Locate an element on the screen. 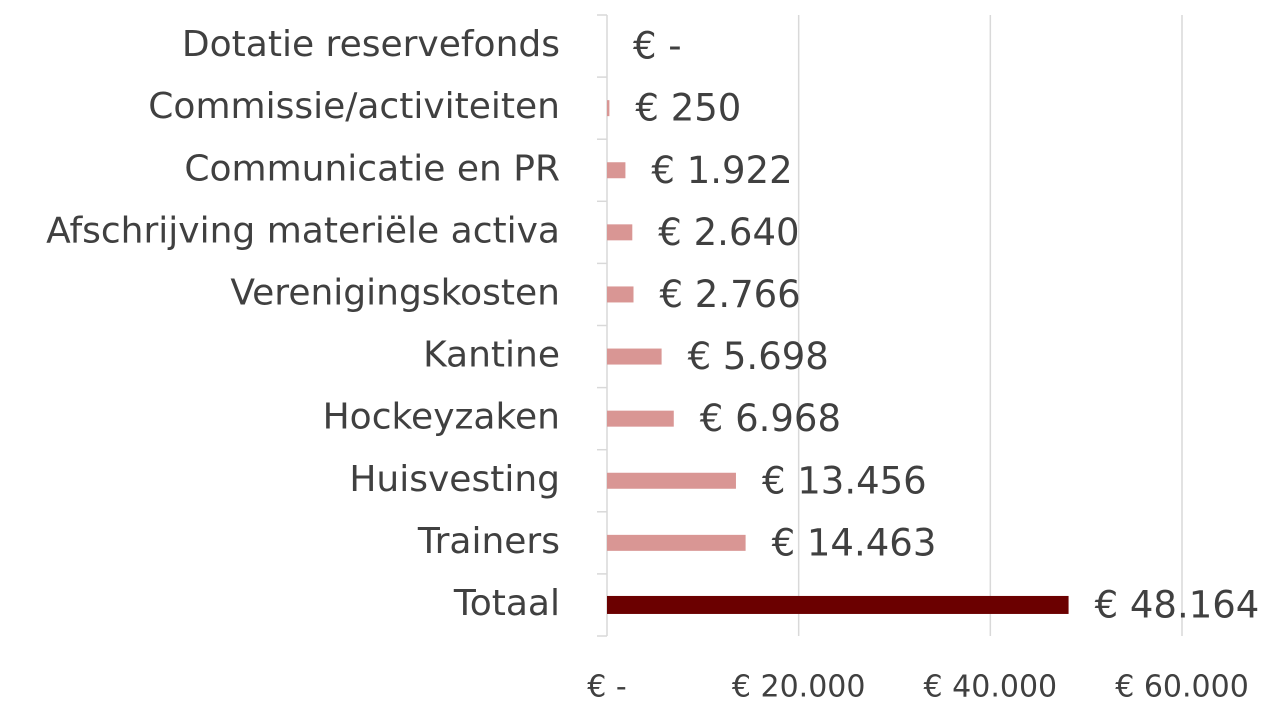 The image size is (1266, 706). y-tick-label: Communicatie en PR is located at coordinates (372, 168).